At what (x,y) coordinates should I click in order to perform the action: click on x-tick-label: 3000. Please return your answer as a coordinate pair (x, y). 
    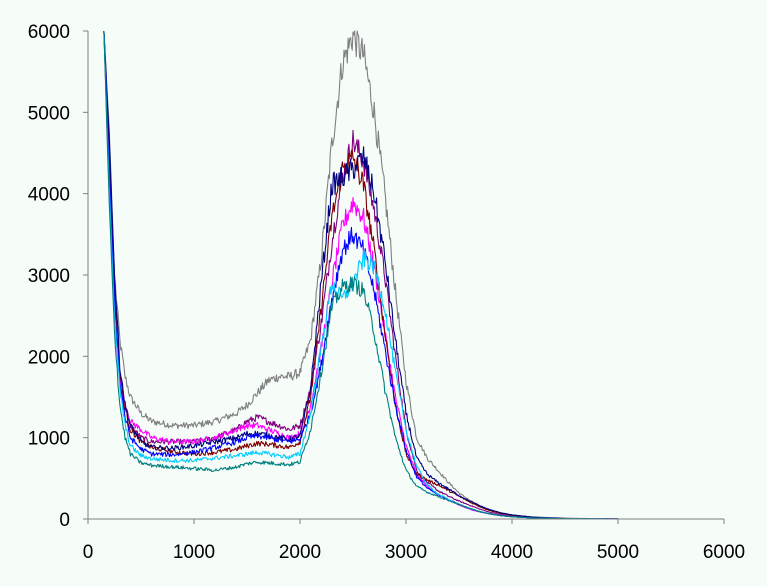
    Looking at the image, I should click on (406, 552).